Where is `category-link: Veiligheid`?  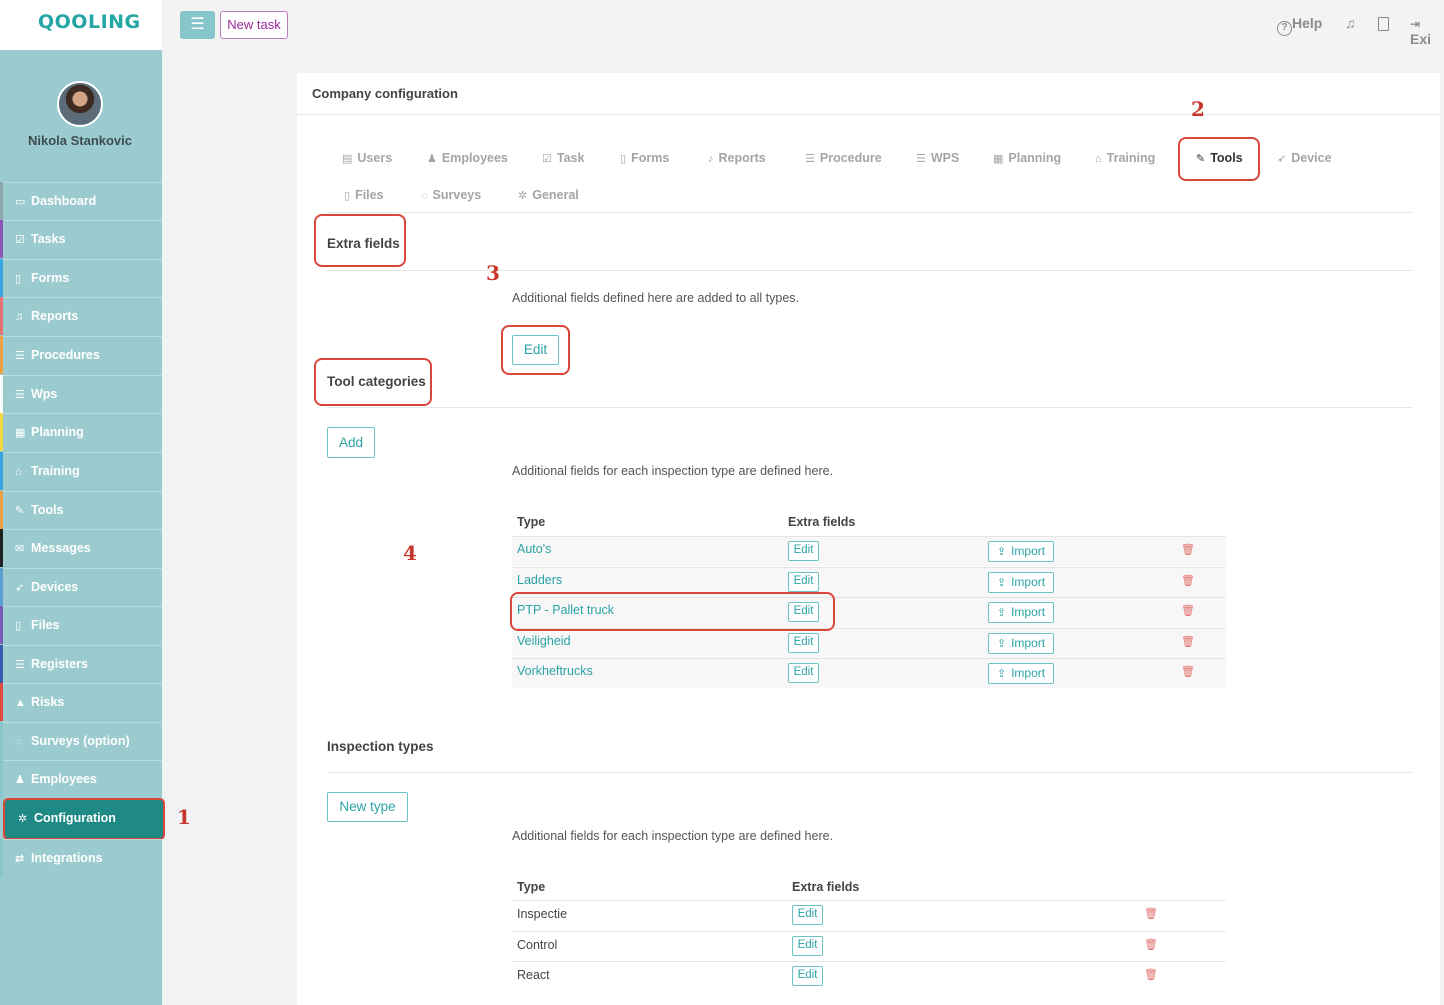
category-link: Veiligheid is located at coordinates (544, 640).